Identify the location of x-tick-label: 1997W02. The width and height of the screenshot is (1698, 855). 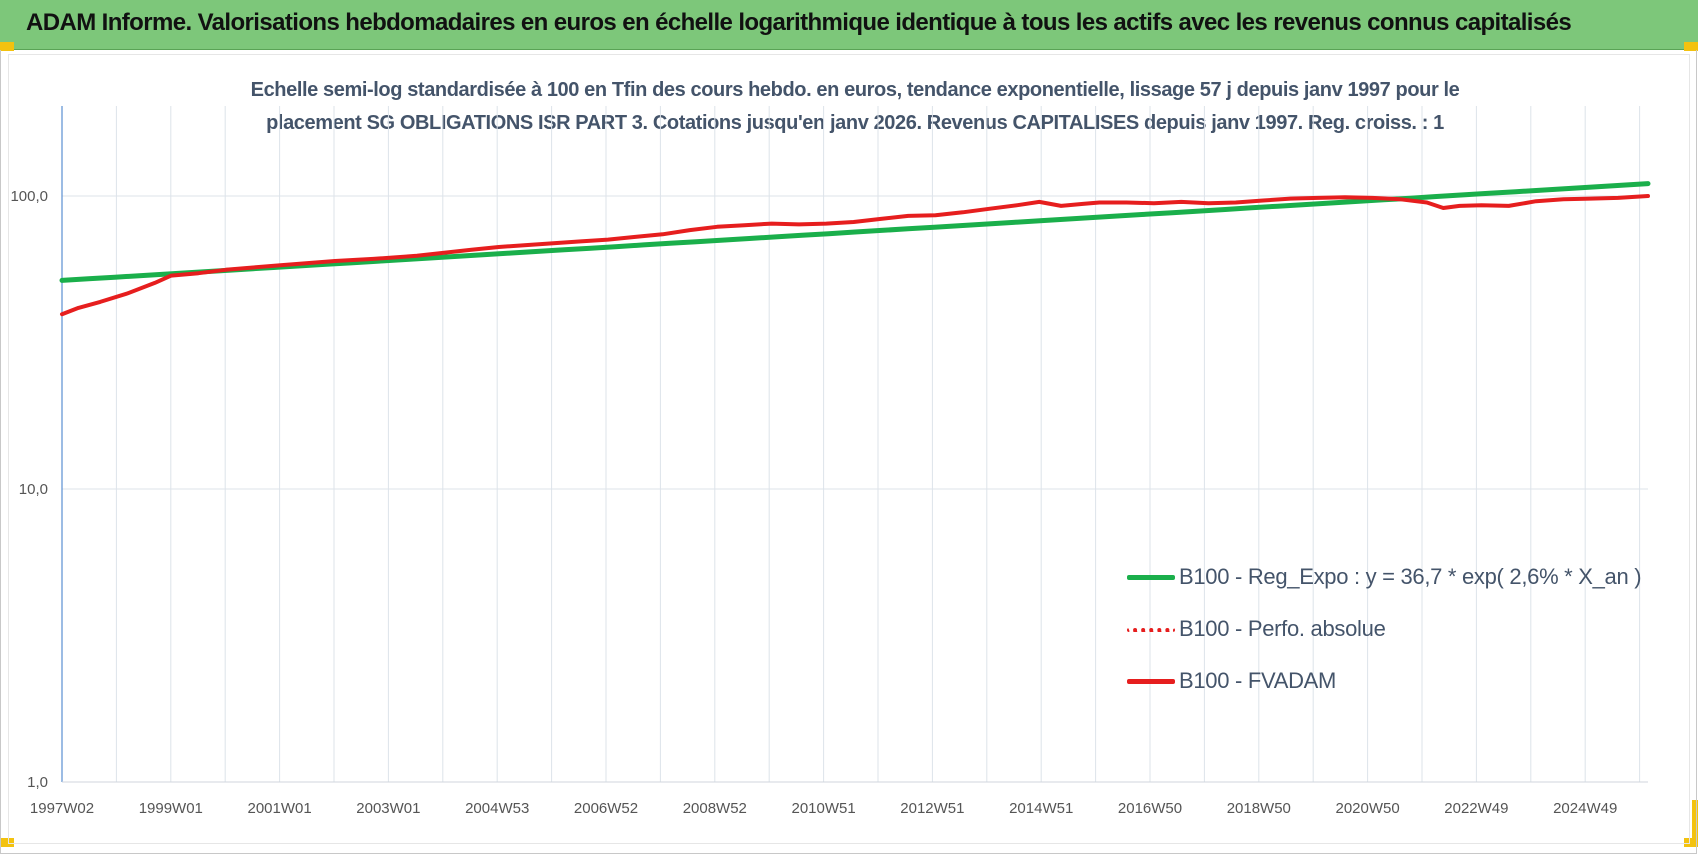
(62, 808).